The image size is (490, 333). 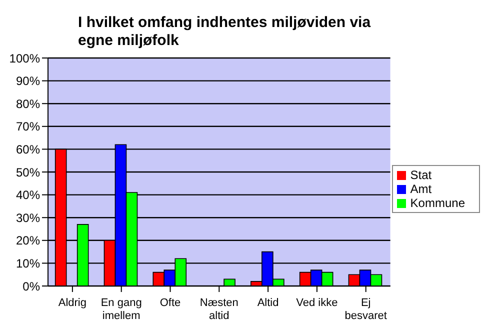 What do you see at coordinates (219, 309) in the screenshot?
I see `x-tick-label: Næsten altid` at bounding box center [219, 309].